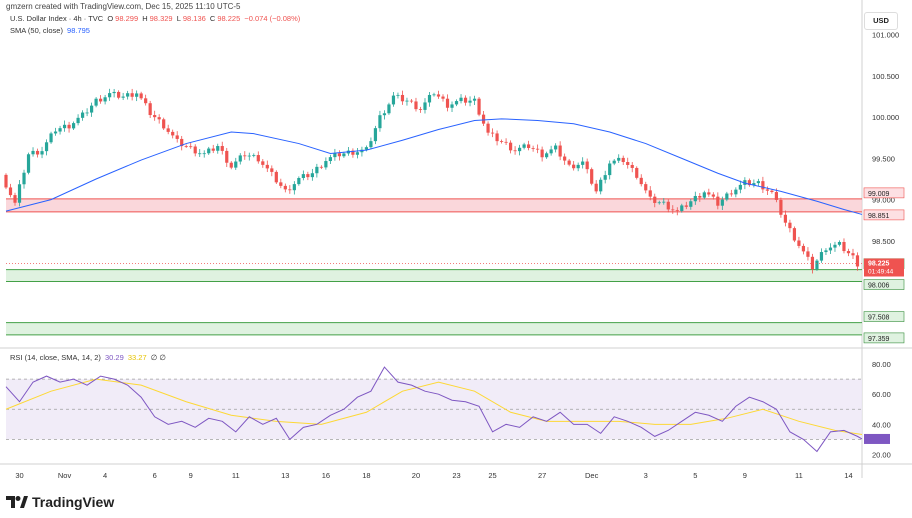 This screenshot has width=912, height=518. What do you see at coordinates (236, 475) in the screenshot?
I see `time-tick-label: 11` at bounding box center [236, 475].